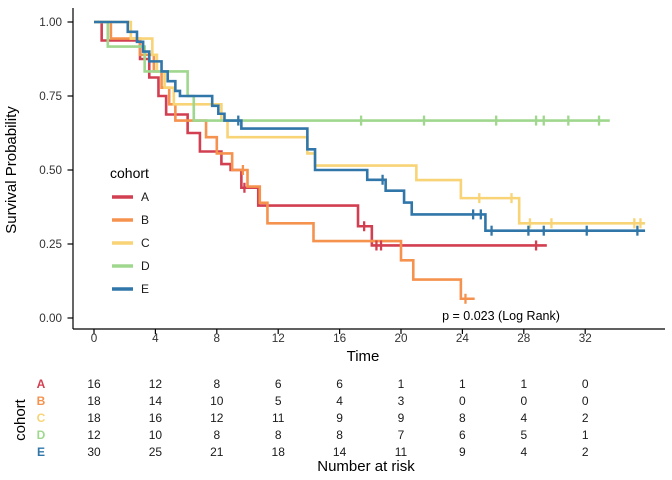 This screenshot has height=480, width=672. What do you see at coordinates (94, 338) in the screenshot?
I see `x-tick-label: 0` at bounding box center [94, 338].